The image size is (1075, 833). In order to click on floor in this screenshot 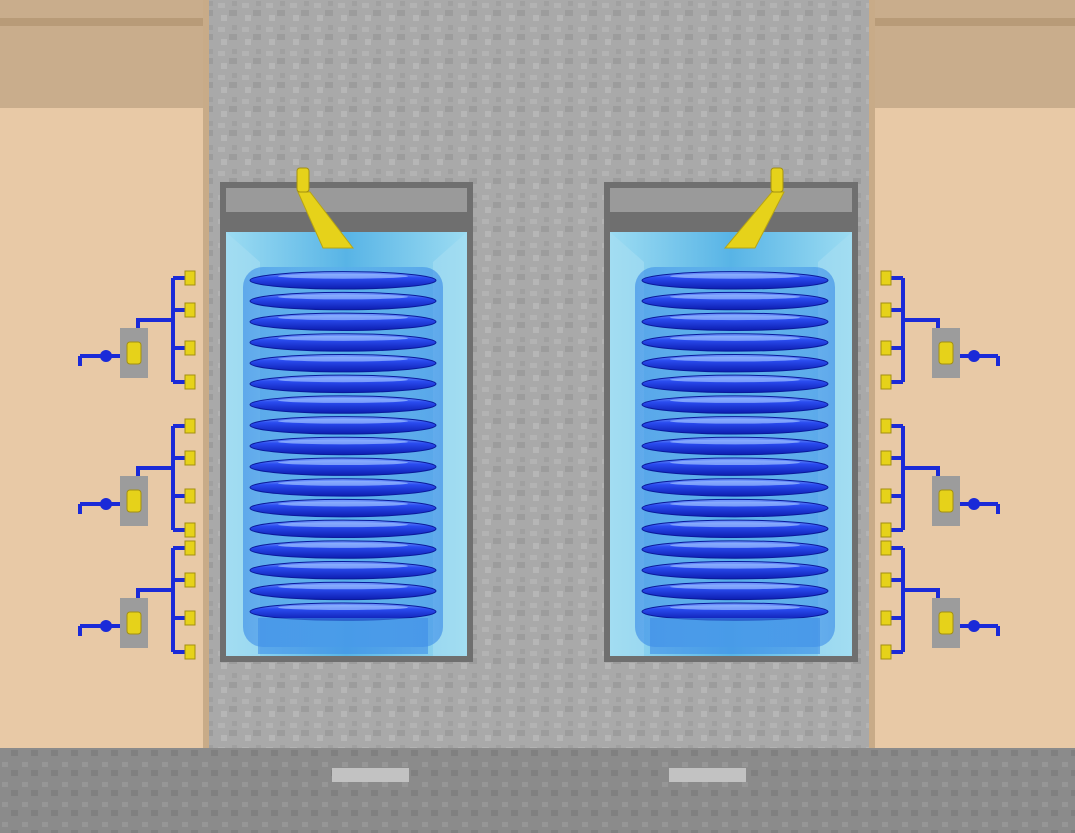, I will do `click(537, 790)`.